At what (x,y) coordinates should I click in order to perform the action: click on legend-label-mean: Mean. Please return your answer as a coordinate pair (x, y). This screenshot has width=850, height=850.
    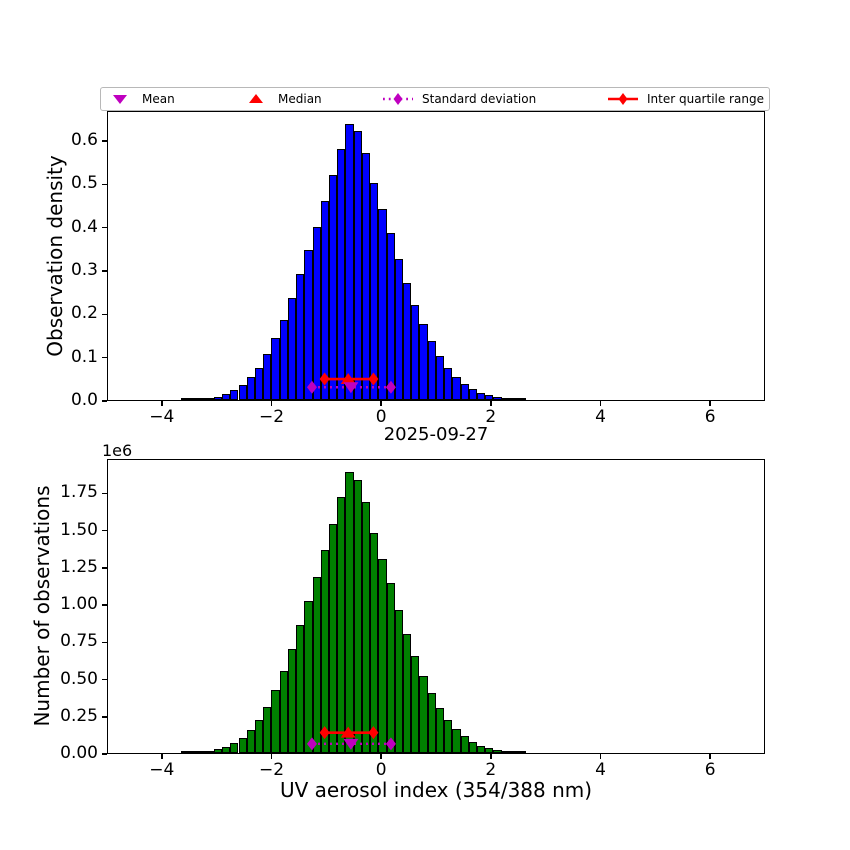
    Looking at the image, I should click on (158, 99).